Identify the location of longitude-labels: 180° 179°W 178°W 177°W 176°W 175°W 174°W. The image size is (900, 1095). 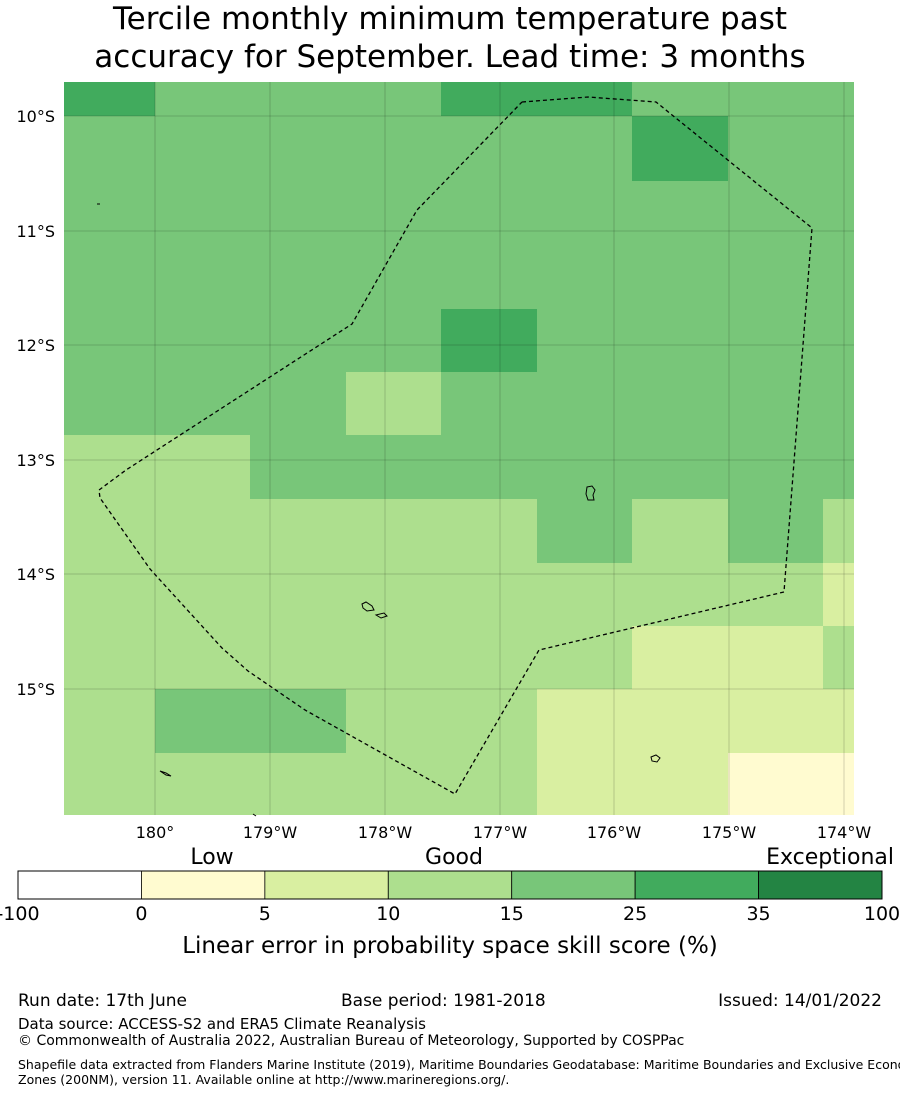
(504, 832).